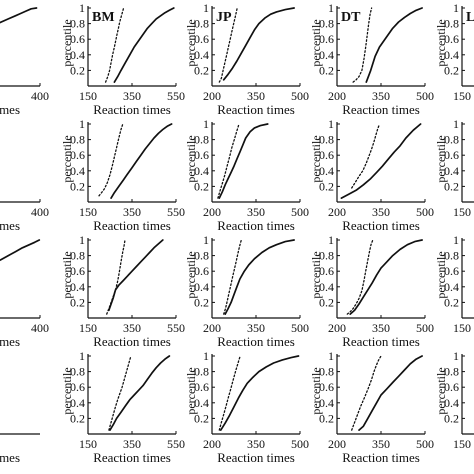 Image resolution: width=474 pixels, height=474 pixels. I want to click on panel-3-4: 0.20.4 0.60.8 1 percentile 150, so click(454, 400).